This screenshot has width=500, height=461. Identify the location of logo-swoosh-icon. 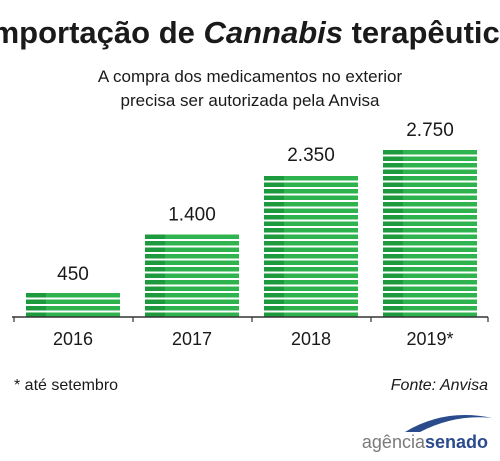
(448, 423).